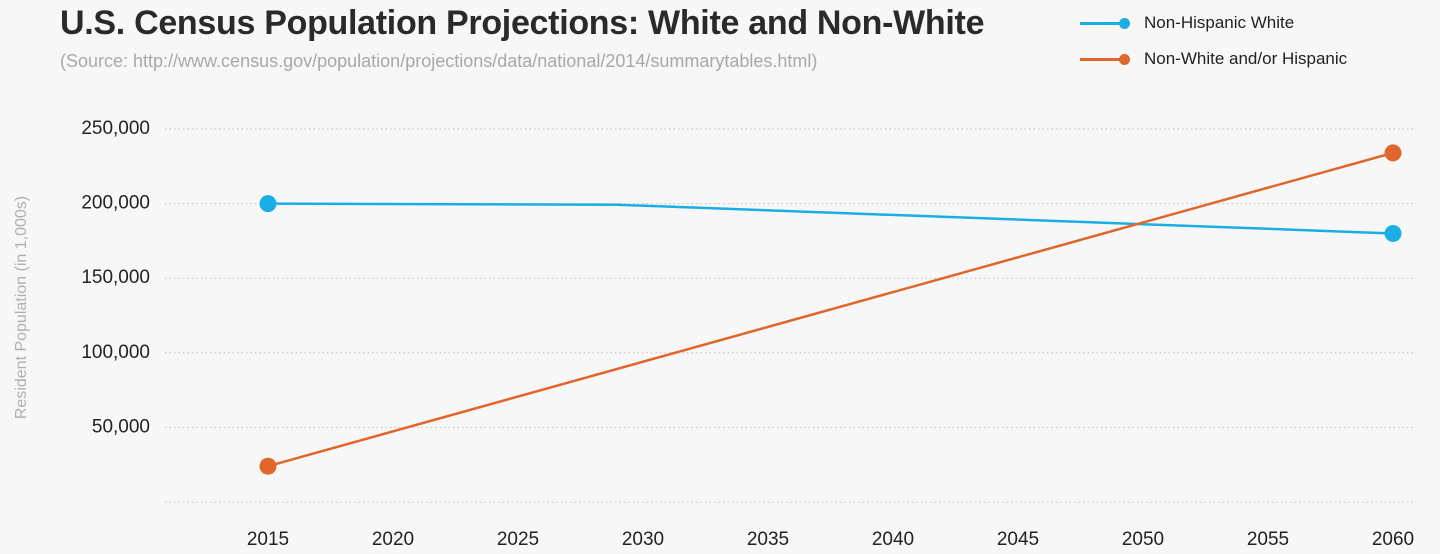 The image size is (1440, 554). I want to click on y-tick-label: 150,000, so click(115, 277).